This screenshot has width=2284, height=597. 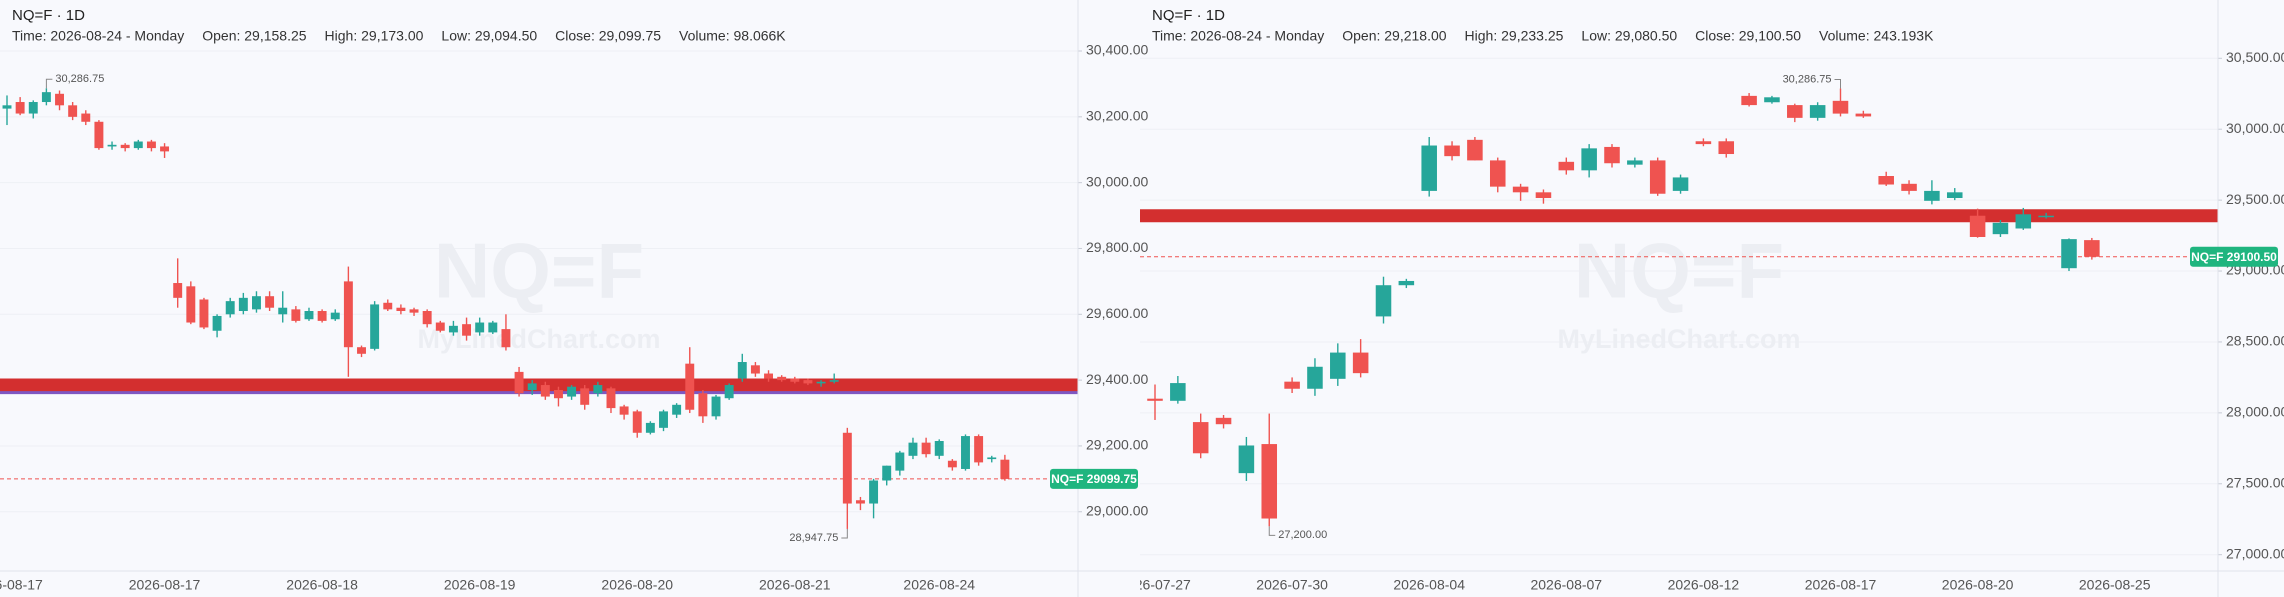 I want to click on y-tick-label: 29,600.00, so click(x=1117, y=313).